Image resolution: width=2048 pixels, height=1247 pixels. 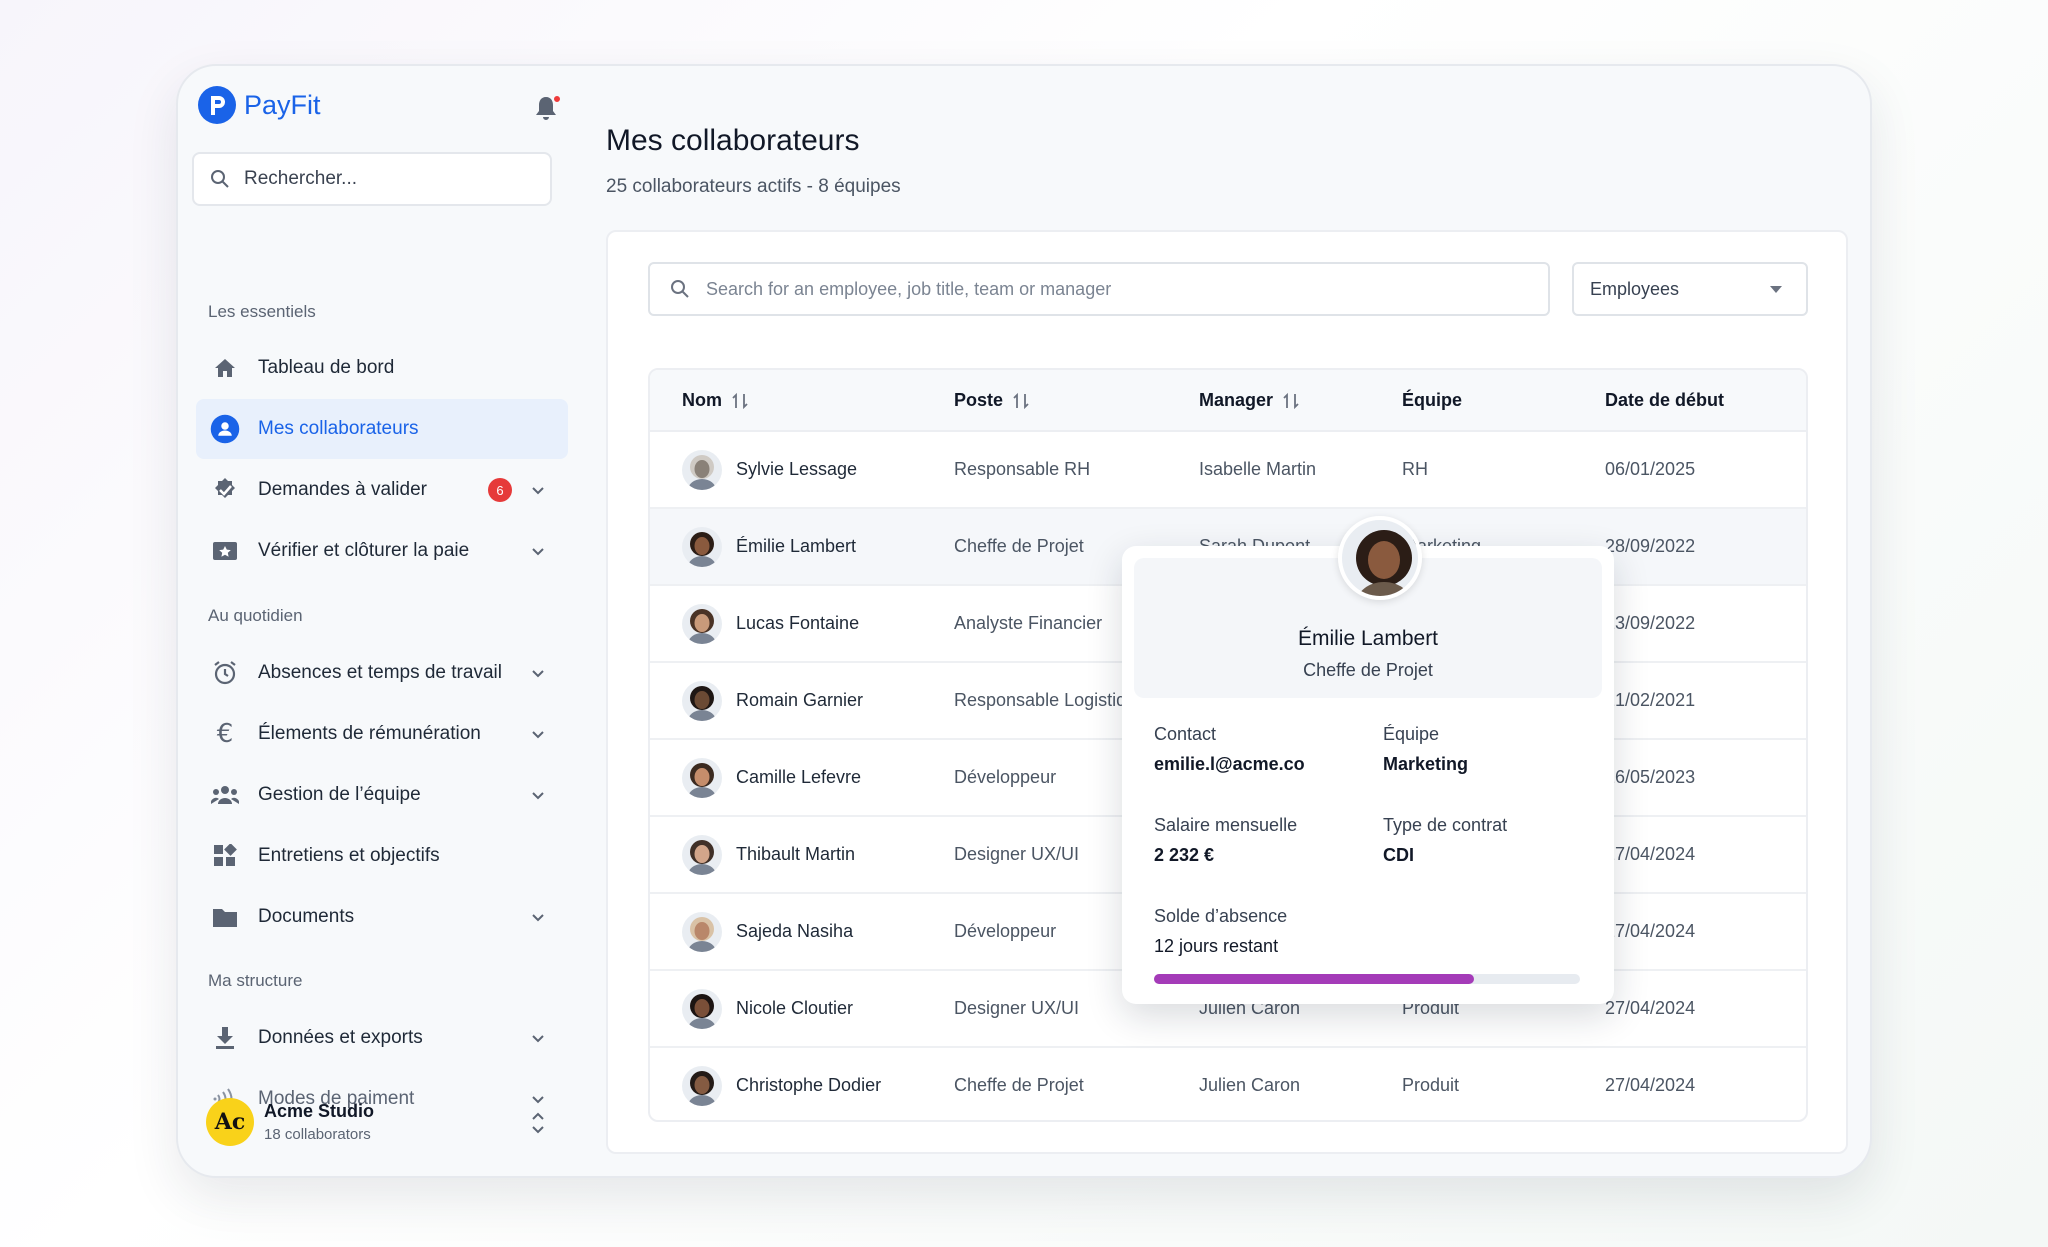 What do you see at coordinates (1368, 638) in the screenshot?
I see `hover-card-name: Émilie Lambert` at bounding box center [1368, 638].